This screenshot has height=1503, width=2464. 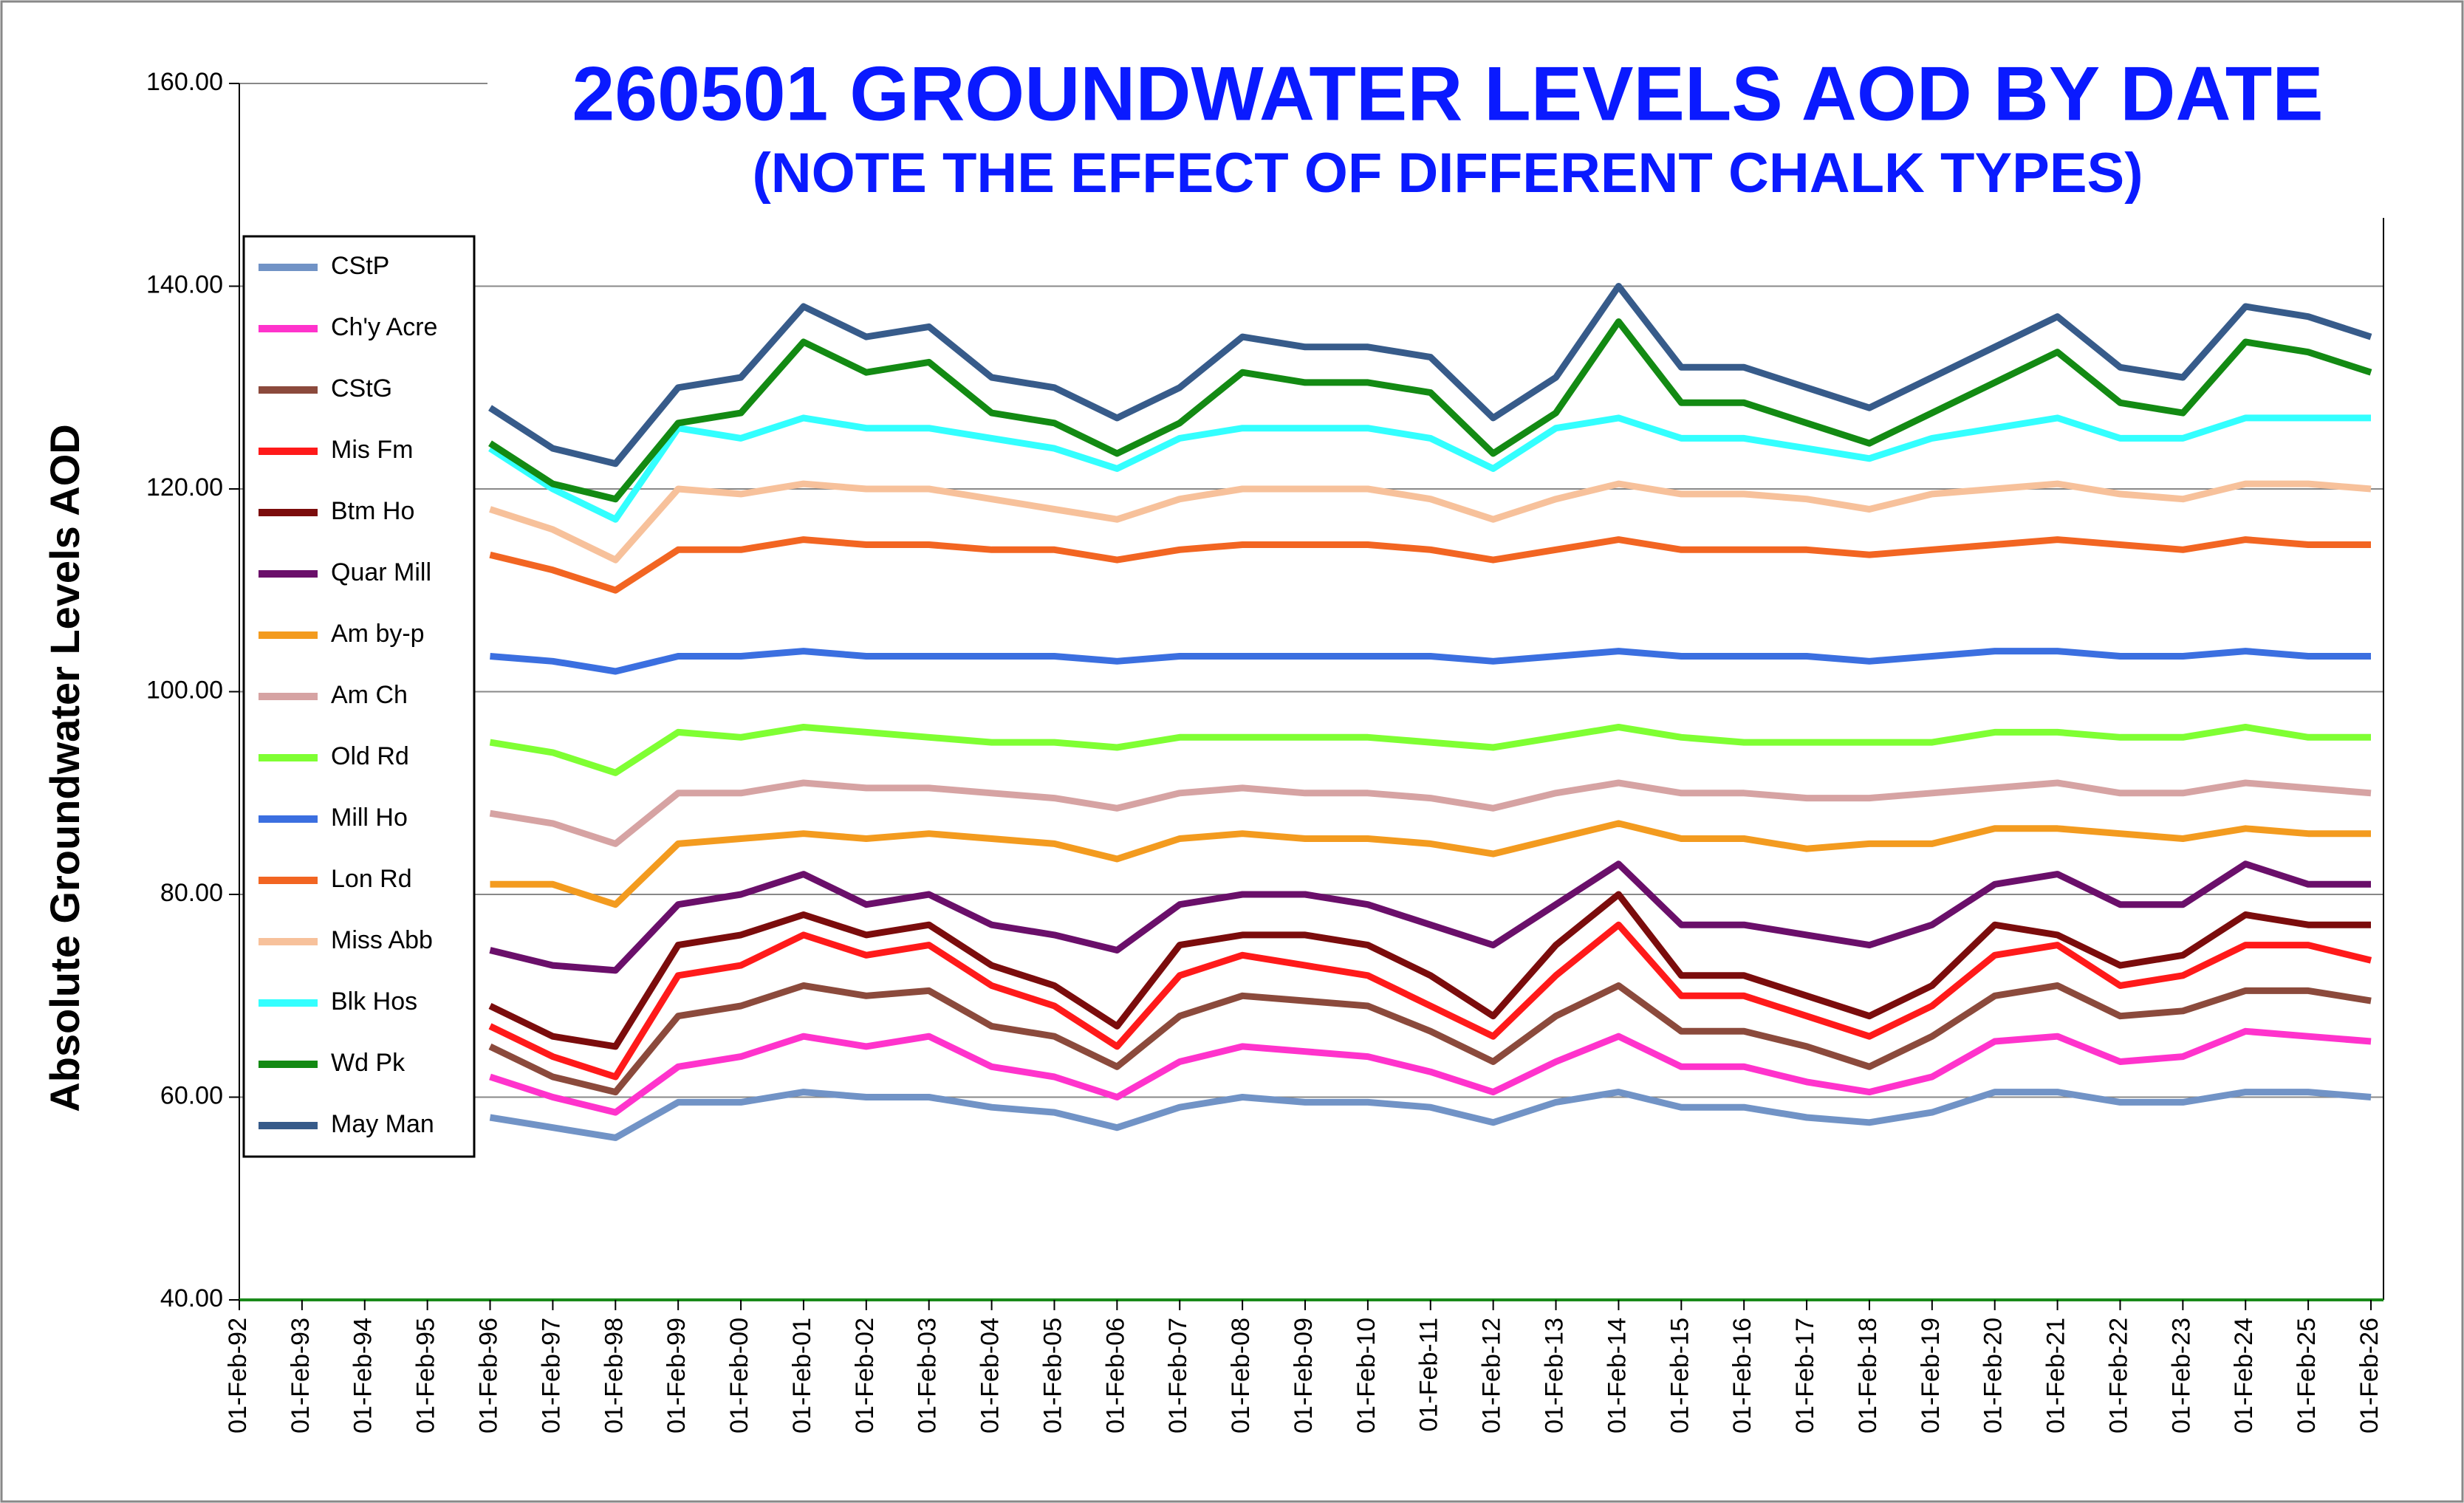 What do you see at coordinates (1052, 1376) in the screenshot?
I see `x-tick-label: 01-Feb-05` at bounding box center [1052, 1376].